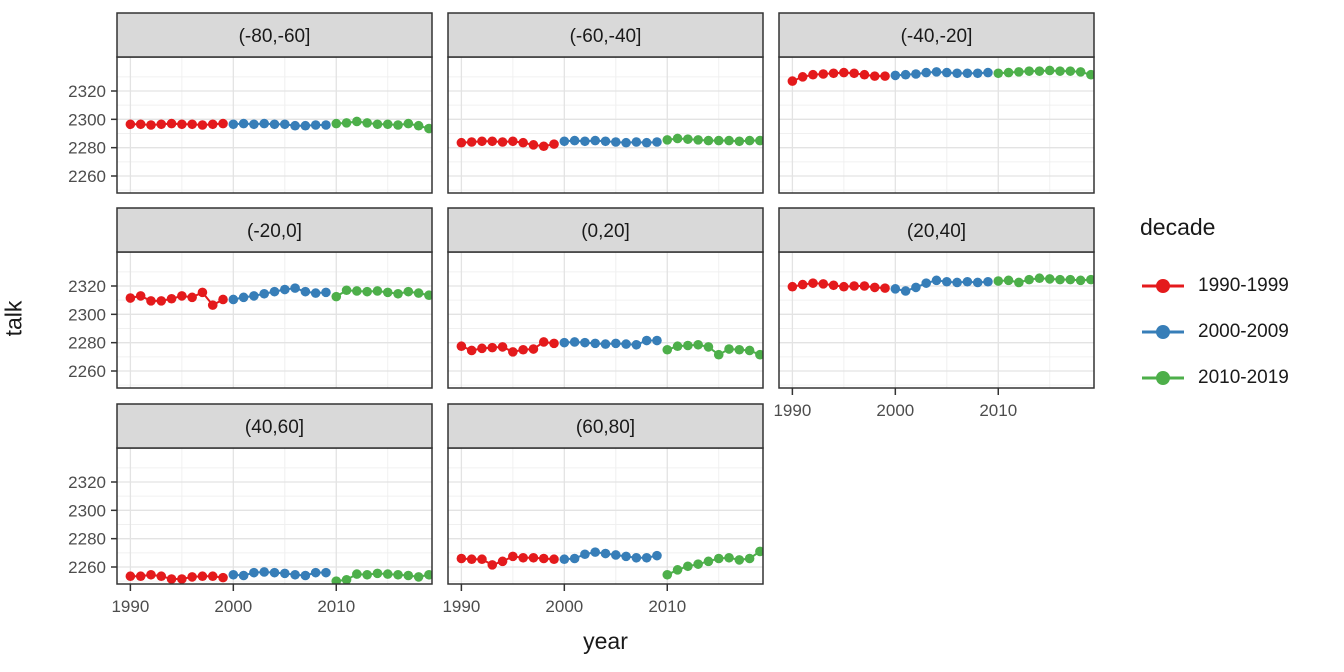 This screenshot has width=1344, height=672. Describe the element at coordinates (609, 563) in the screenshot. I see `facet-data` at that location.